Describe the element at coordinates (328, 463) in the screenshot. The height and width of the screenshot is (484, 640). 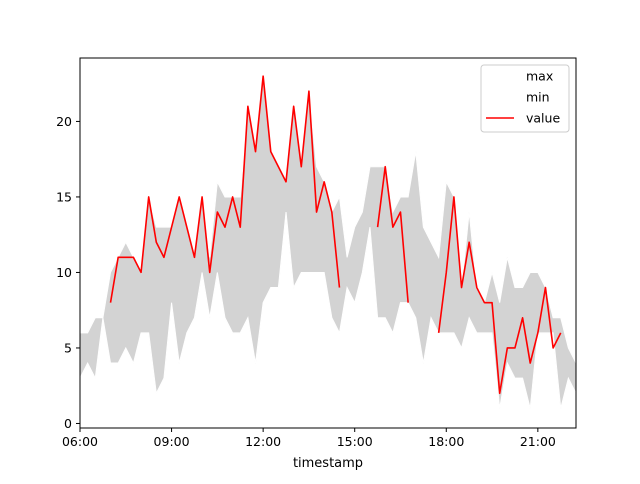
I see `x-axis-label: timestamp` at that location.